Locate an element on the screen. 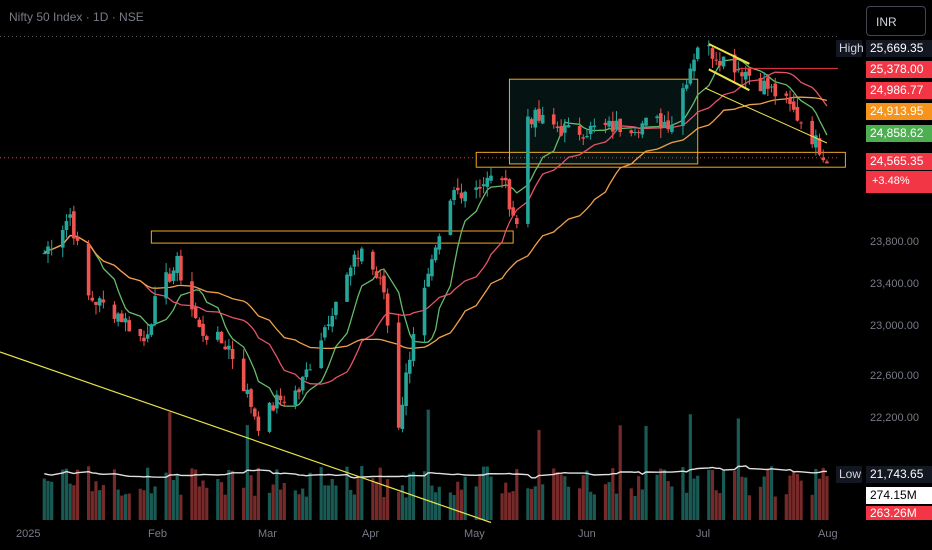  red-level-tag: 25,378.00 is located at coordinates (899, 69).